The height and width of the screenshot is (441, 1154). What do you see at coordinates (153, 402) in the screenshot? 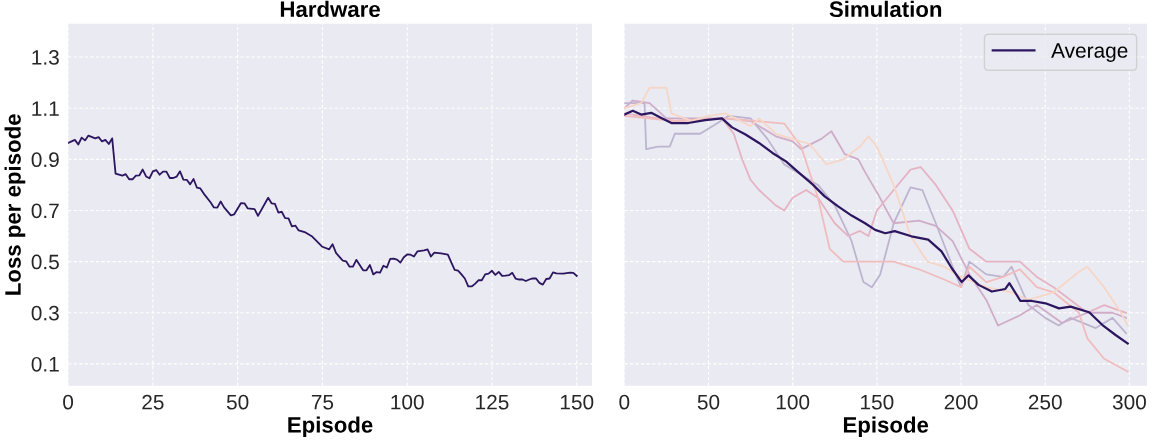
I see `x-tick-label: 25` at bounding box center [153, 402].